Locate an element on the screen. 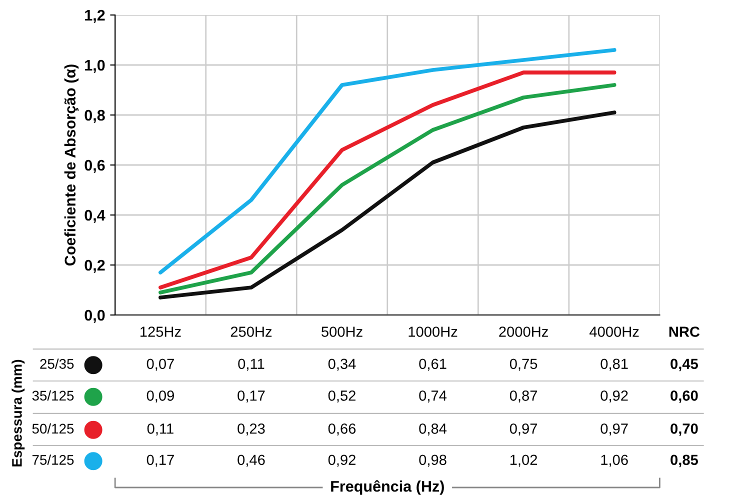 The height and width of the screenshot is (500, 733). legend-label: 25/35 is located at coordinates (57, 363).